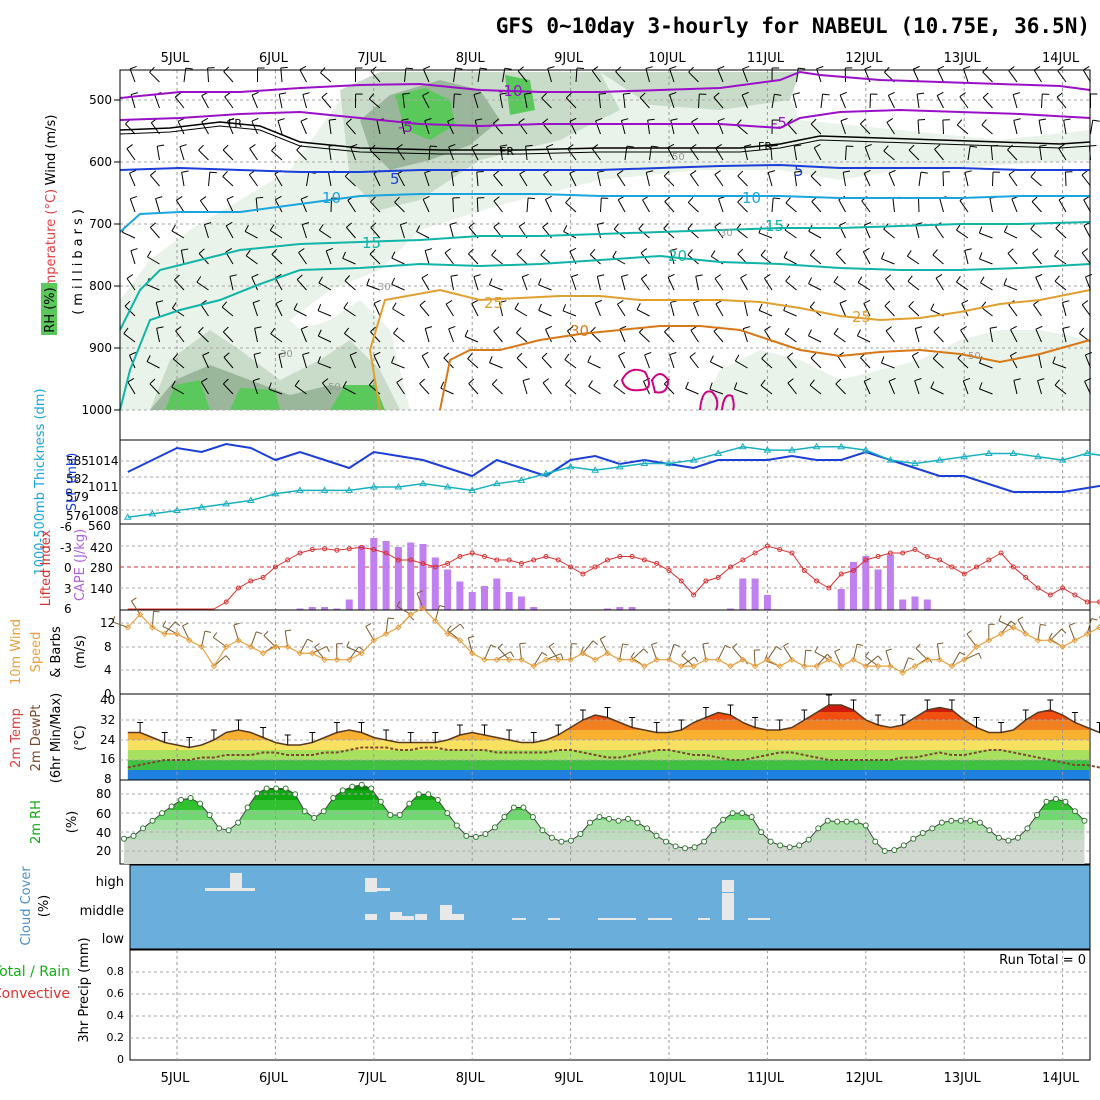 The height and width of the screenshot is (1100, 1100). What do you see at coordinates (108, 694) in the screenshot?
I see `wind10-tick-0: 0` at bounding box center [108, 694].